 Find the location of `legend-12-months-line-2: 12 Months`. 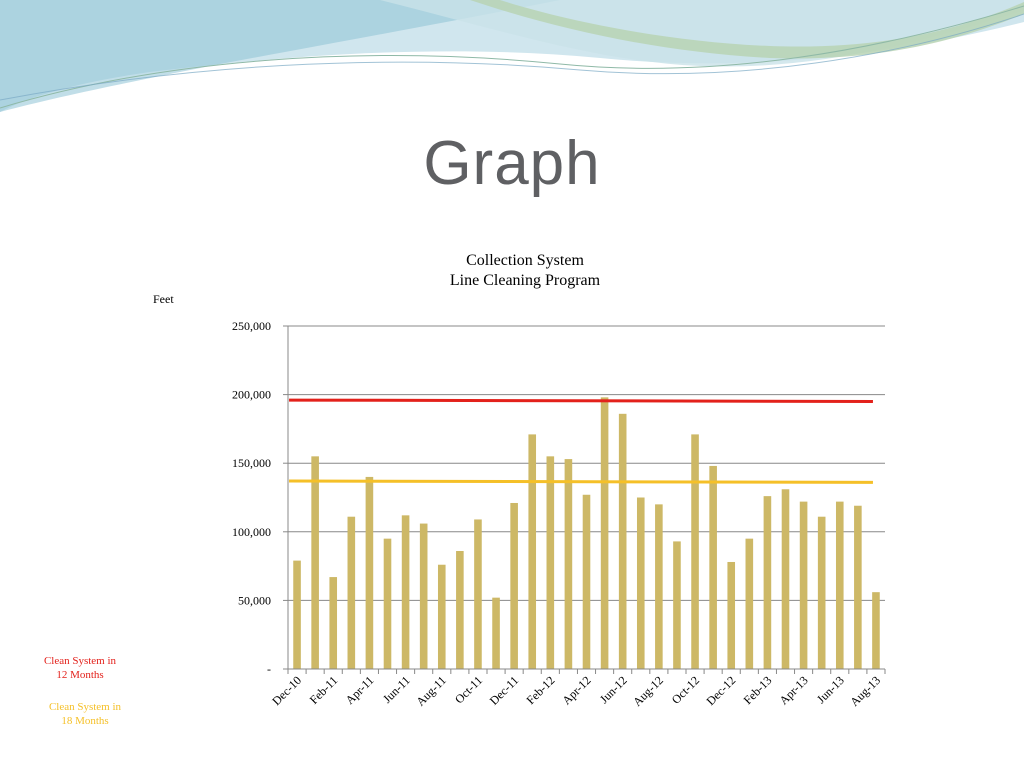

legend-12-months-line-2: 12 Months is located at coordinates (80, 675).